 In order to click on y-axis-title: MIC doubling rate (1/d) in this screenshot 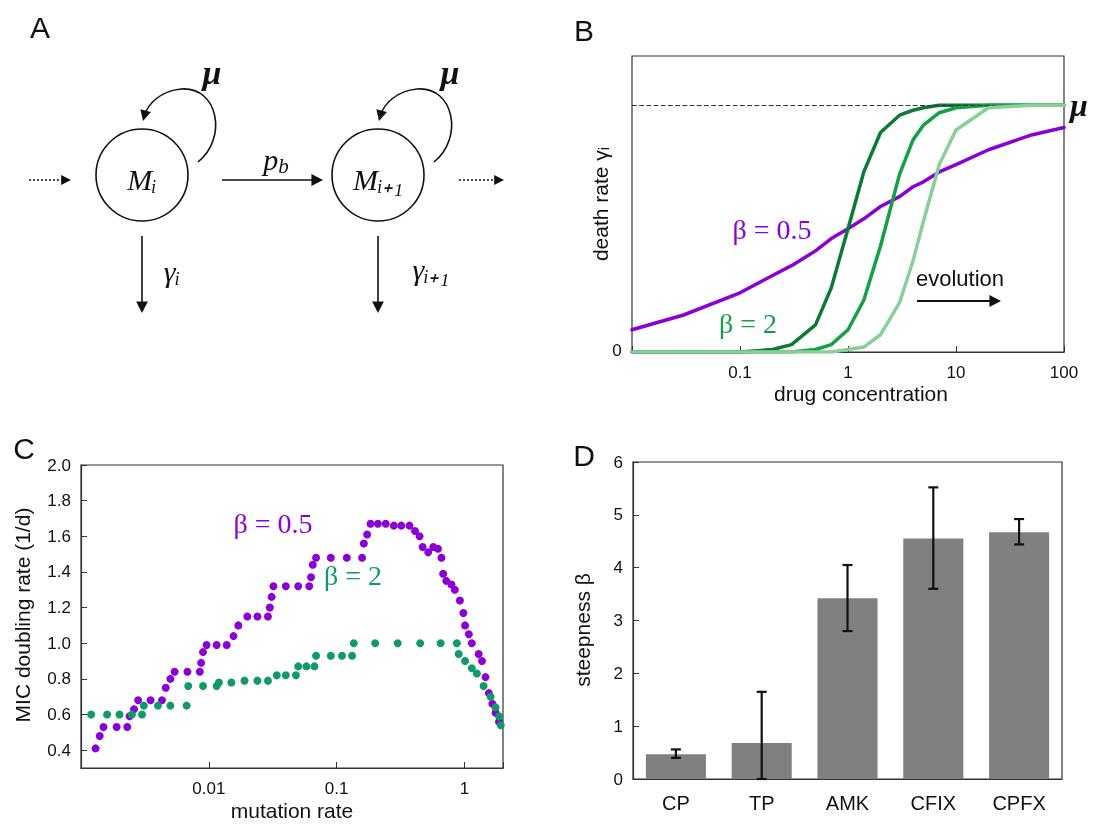, I will do `click(22, 615)`.